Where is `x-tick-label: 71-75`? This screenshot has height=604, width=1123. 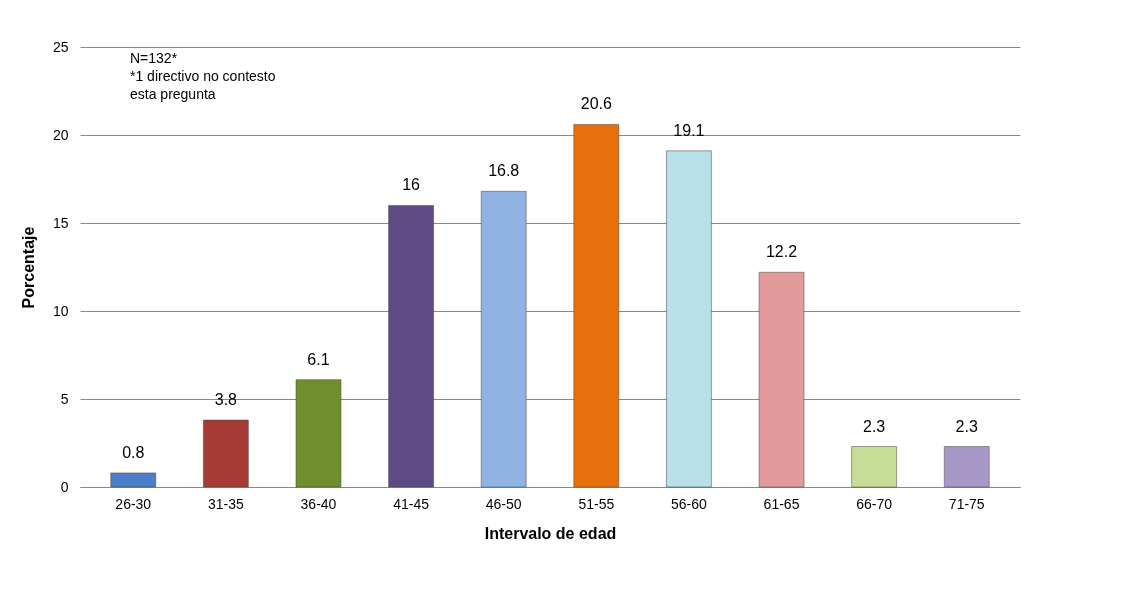 x-tick-label: 71-75 is located at coordinates (966, 503).